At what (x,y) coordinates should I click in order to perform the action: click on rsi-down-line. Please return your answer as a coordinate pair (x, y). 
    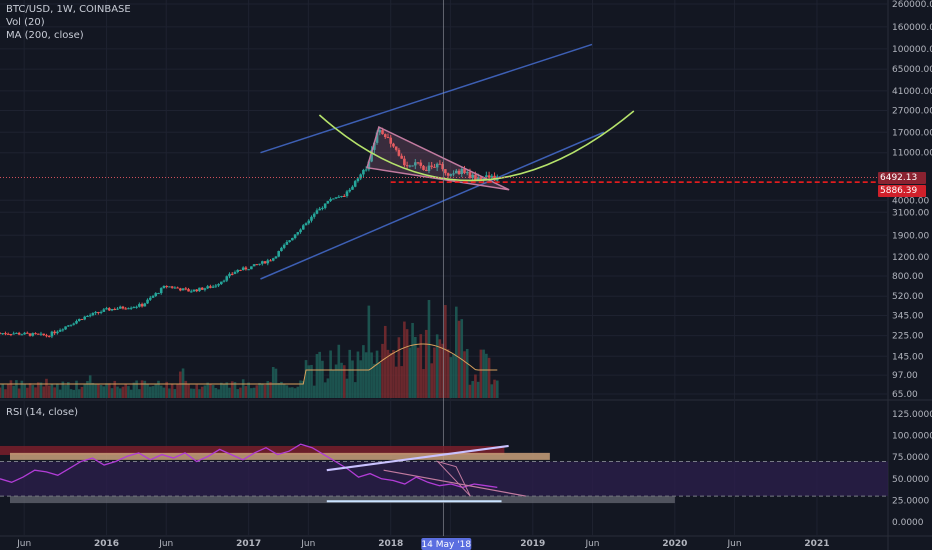
    Looking at the image, I should click on (454, 483).